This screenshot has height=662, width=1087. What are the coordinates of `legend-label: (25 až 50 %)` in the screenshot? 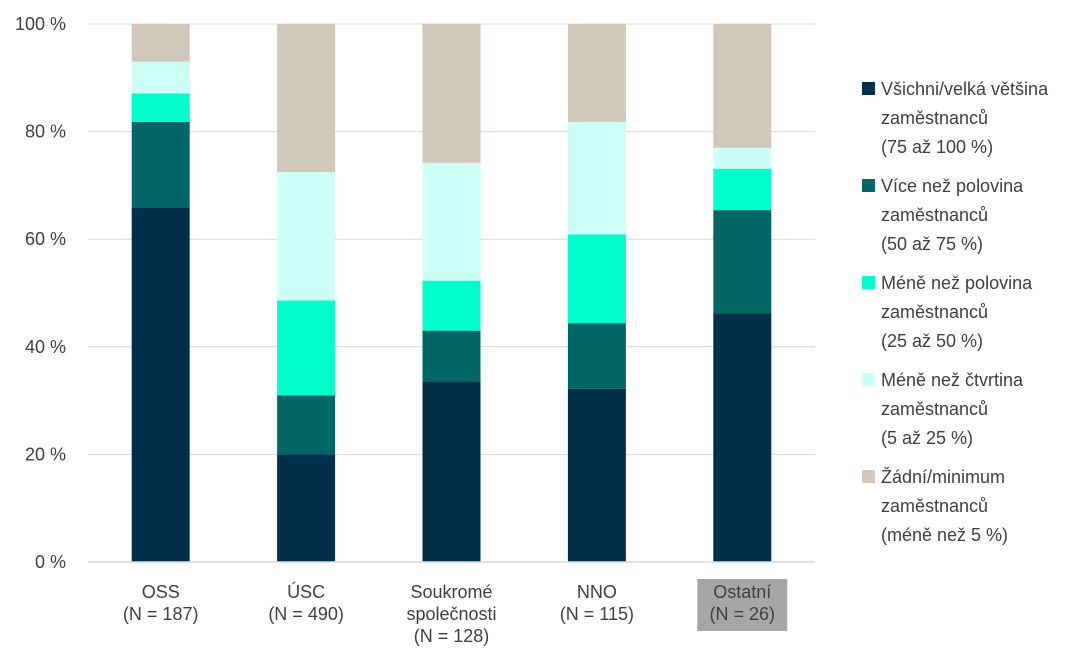 It's located at (932, 341).